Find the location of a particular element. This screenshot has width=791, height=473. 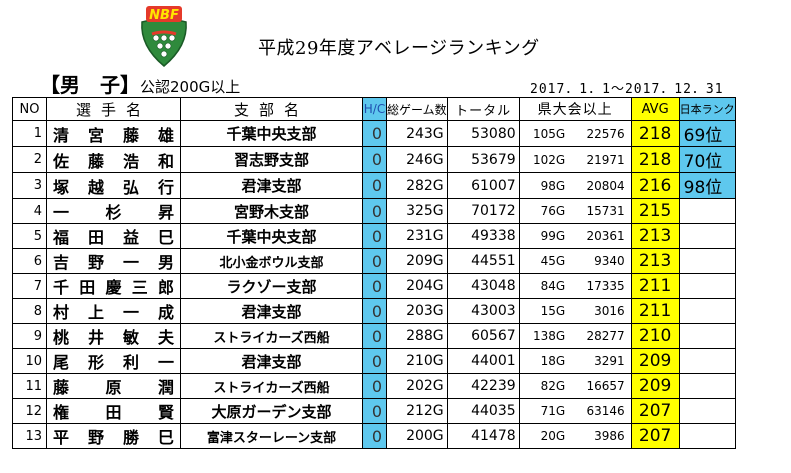

pref-total: 16657 is located at coordinates (599, 386).